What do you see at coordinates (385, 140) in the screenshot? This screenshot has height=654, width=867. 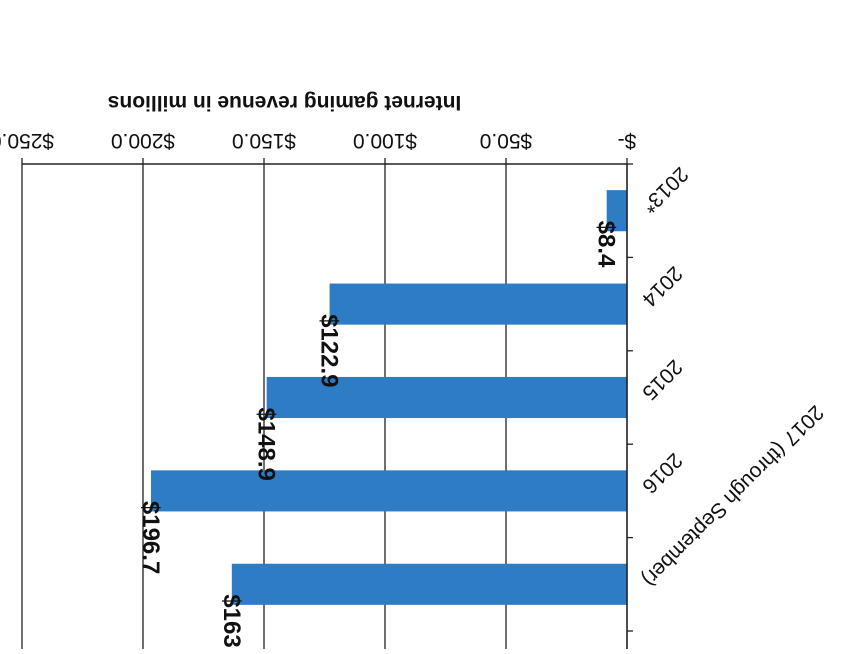 I see `x-tick-label: $100.0` at bounding box center [385, 140].